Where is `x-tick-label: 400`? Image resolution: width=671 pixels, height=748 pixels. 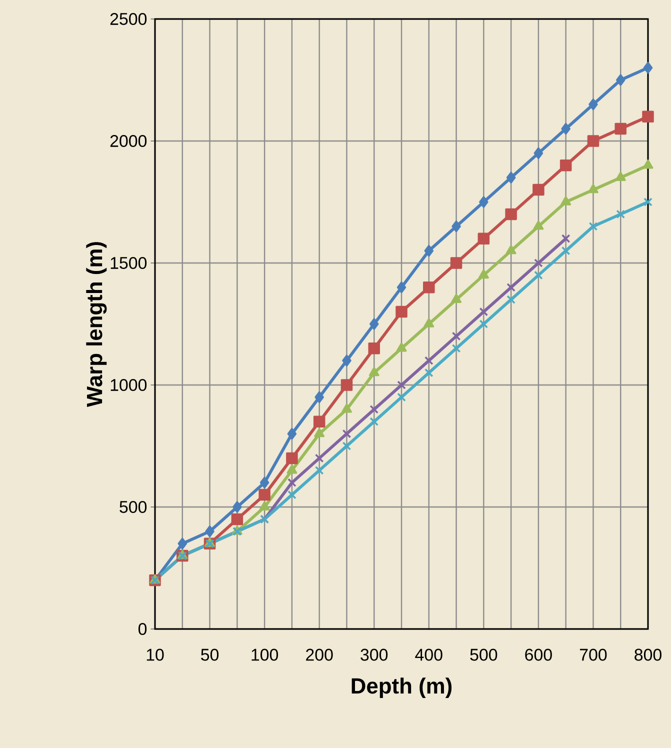
x-tick-label: 400 is located at coordinates (428, 654).